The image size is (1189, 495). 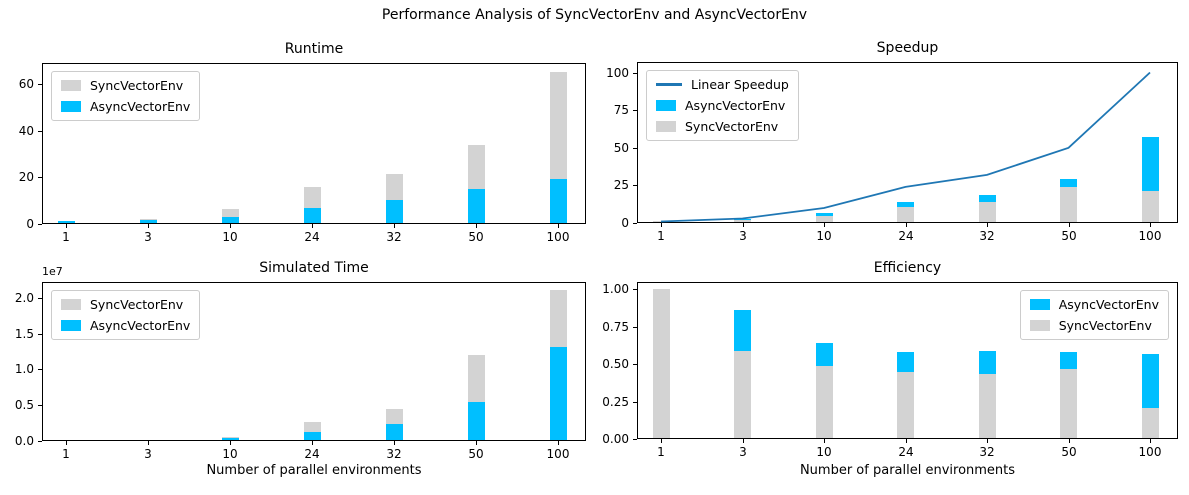 I want to click on xtick-label-runtime-32: 32, so click(x=394, y=237).